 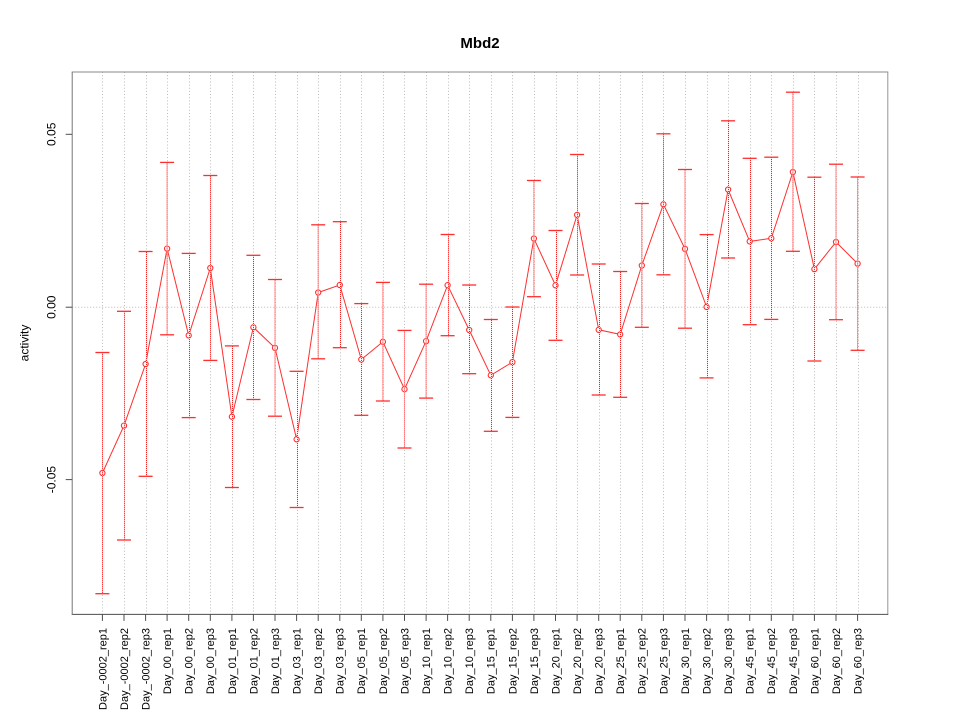 I want to click on svg-text: Day_30_rep3, so click(x=729, y=661).